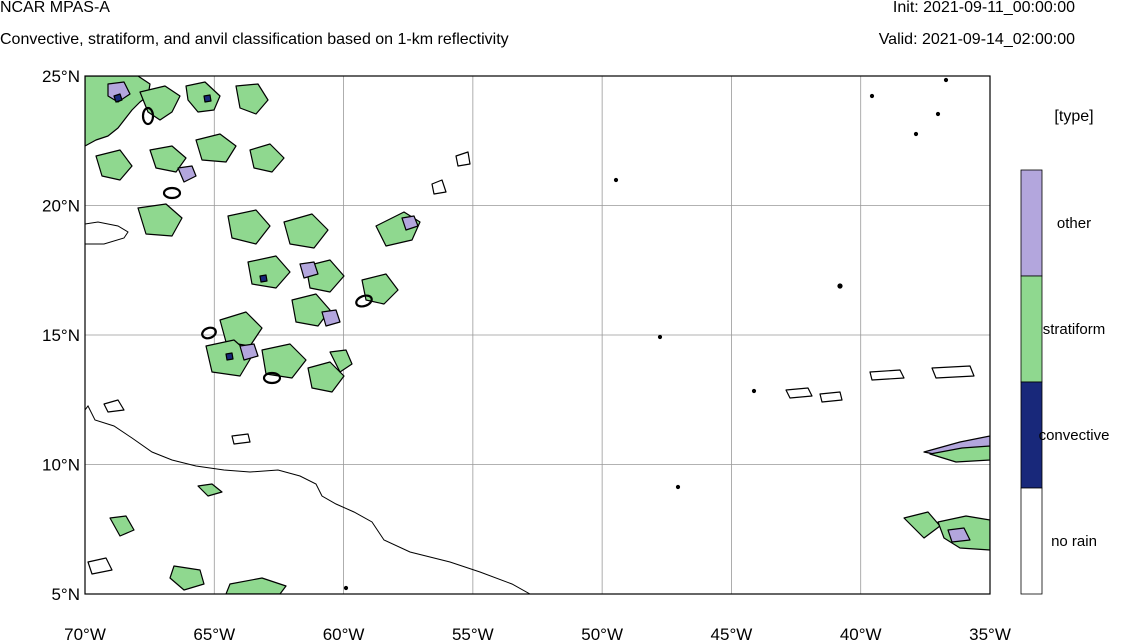 This screenshot has width=1128, height=641. I want to click on longitude-tick-label: 60°W, so click(344, 633).